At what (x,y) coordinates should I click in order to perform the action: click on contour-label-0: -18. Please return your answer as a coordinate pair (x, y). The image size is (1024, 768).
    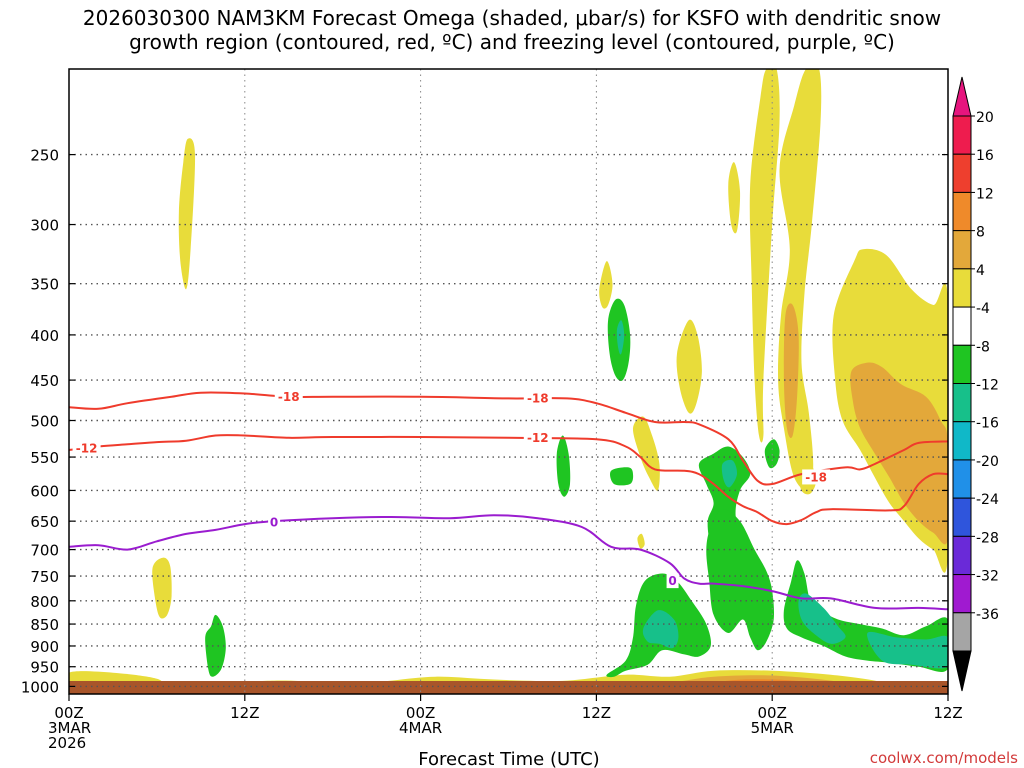
    Looking at the image, I should click on (289, 397).